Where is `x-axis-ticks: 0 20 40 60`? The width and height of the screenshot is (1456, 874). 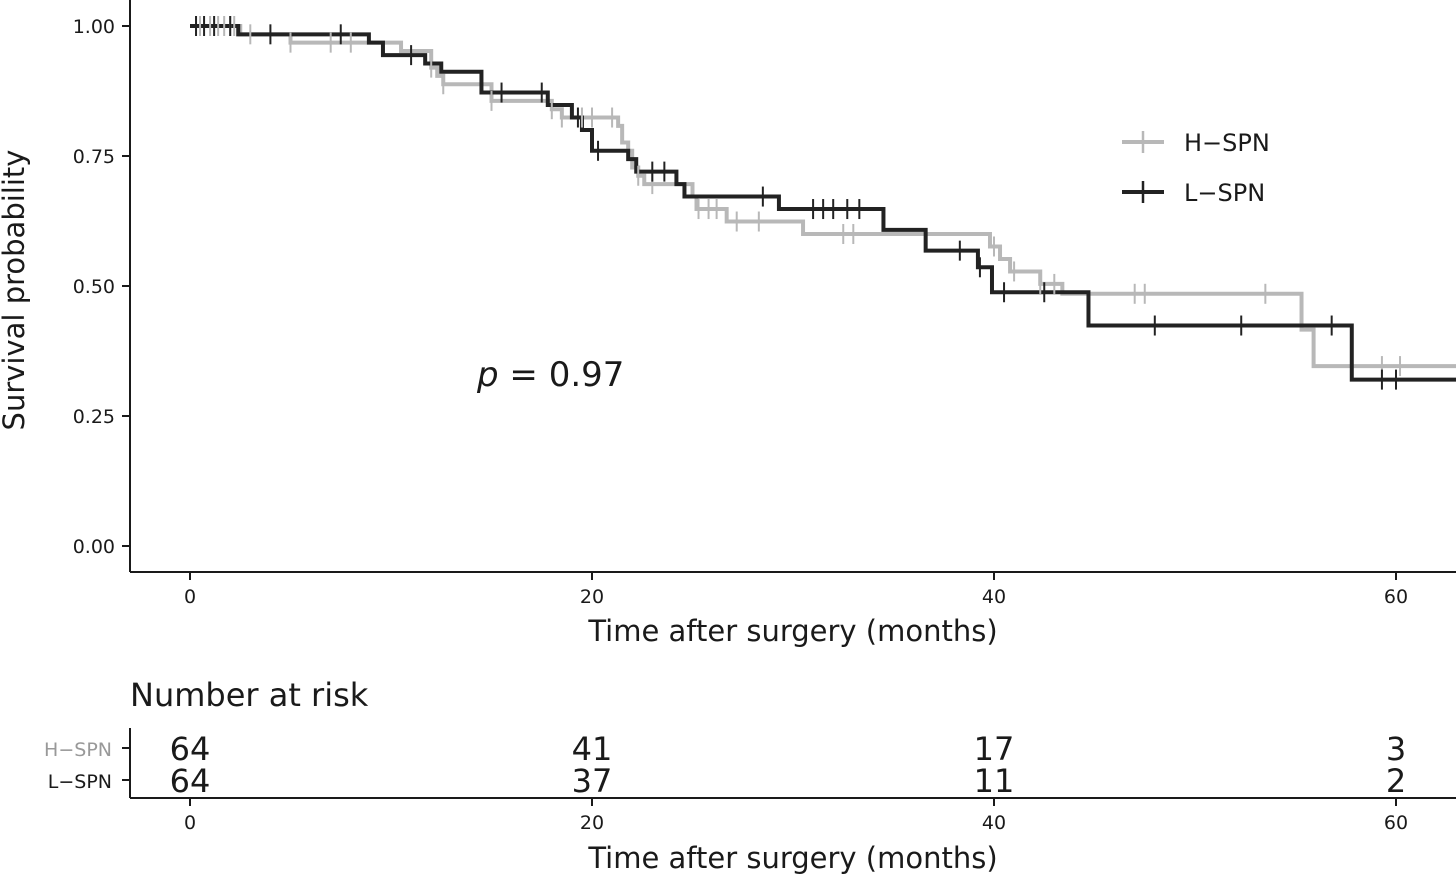 x-axis-ticks: 0 20 40 60 is located at coordinates (796, 590).